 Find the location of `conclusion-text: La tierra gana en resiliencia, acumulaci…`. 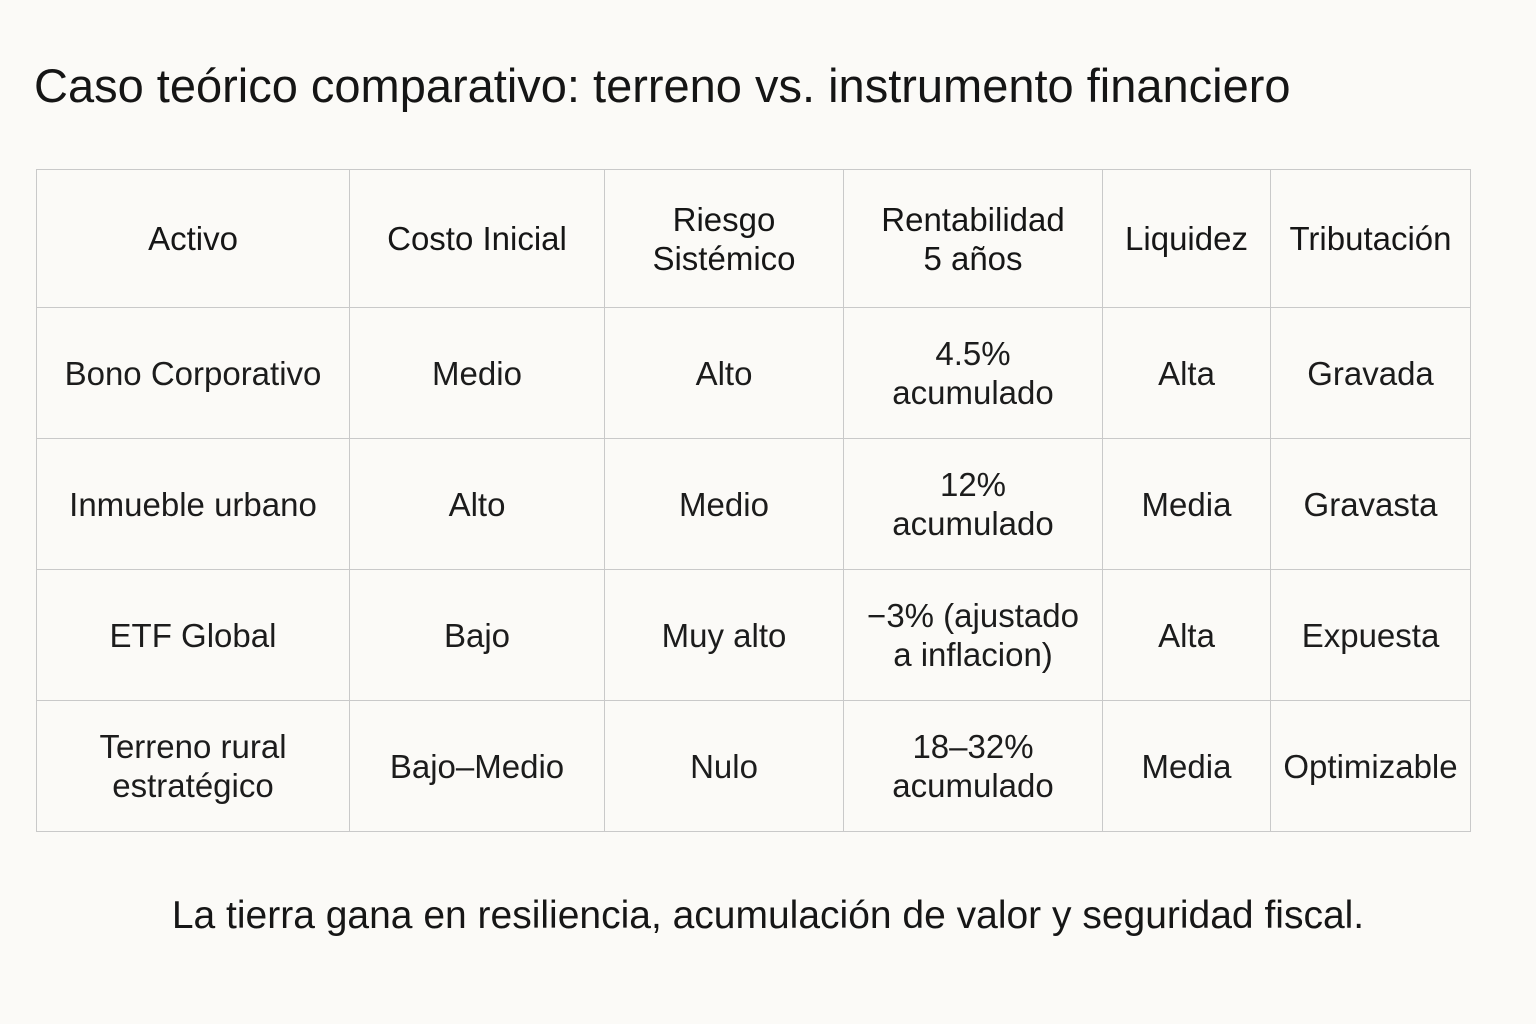

conclusion-text: La tierra gana en resiliencia, acumulaci… is located at coordinates (768, 915).